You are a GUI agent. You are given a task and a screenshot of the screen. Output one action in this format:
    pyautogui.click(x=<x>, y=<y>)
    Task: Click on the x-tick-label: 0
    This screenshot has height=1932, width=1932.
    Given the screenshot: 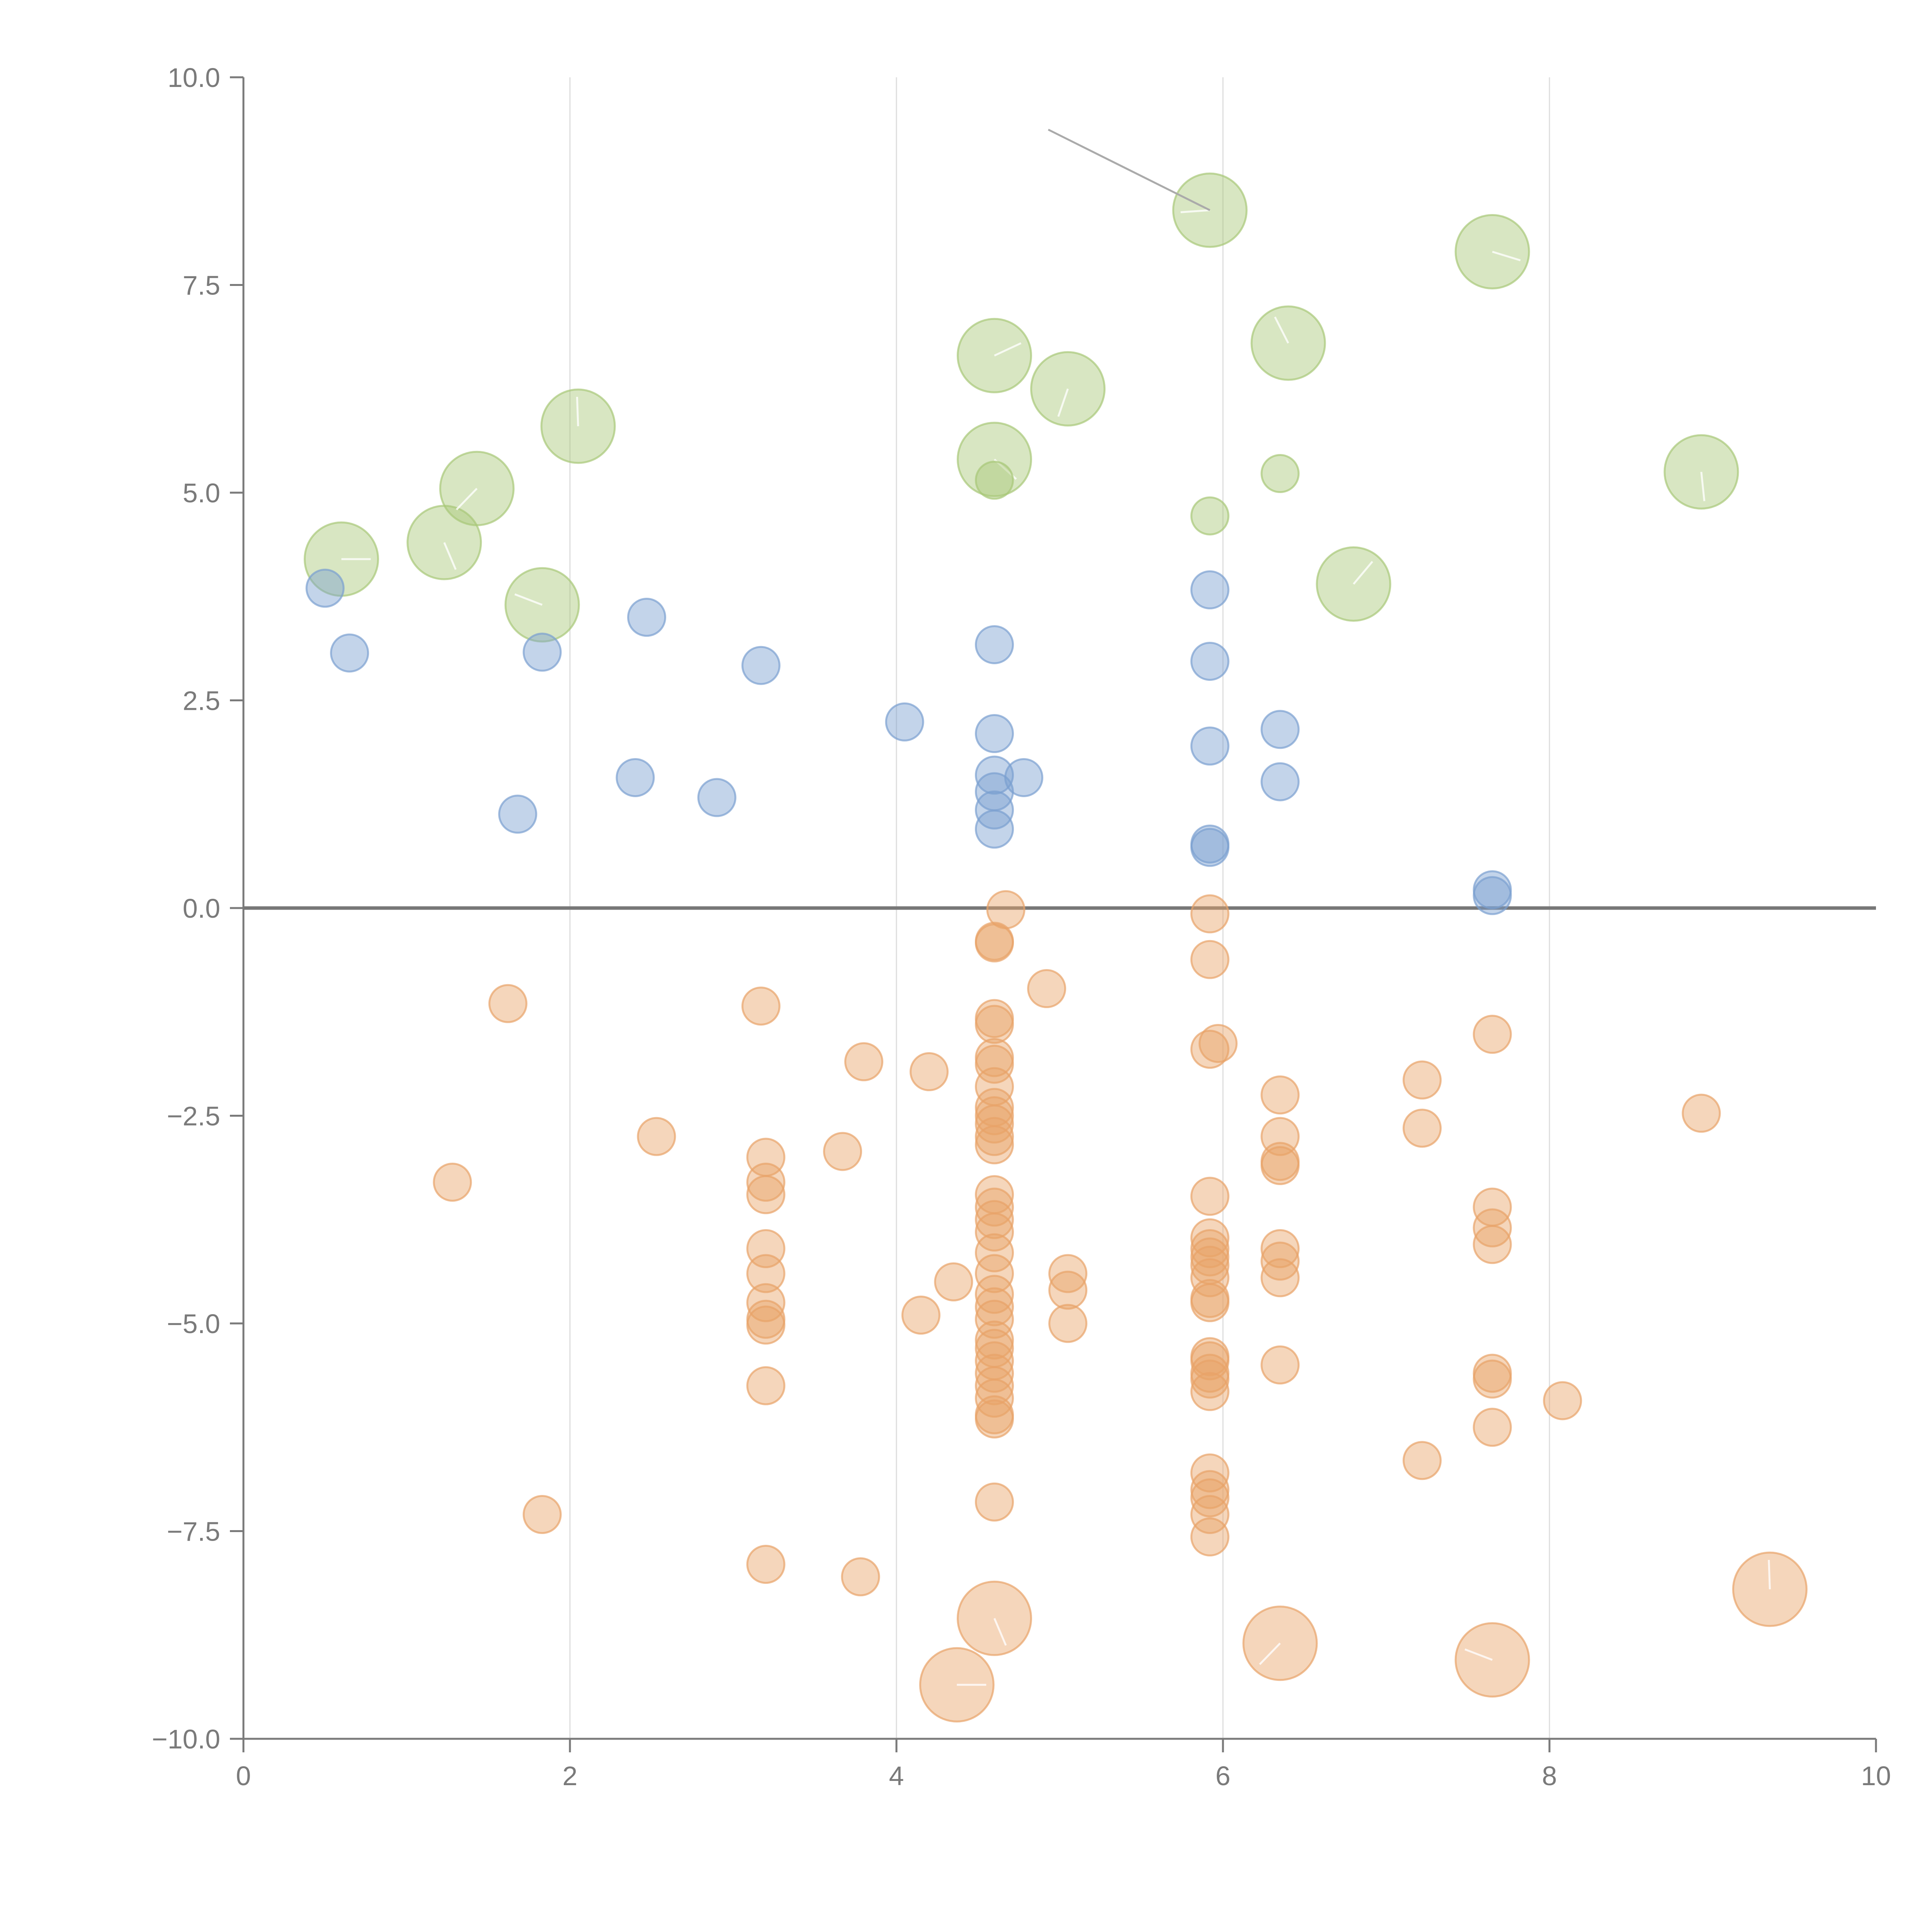 What is the action you would take?
    pyautogui.click(x=244, y=1776)
    